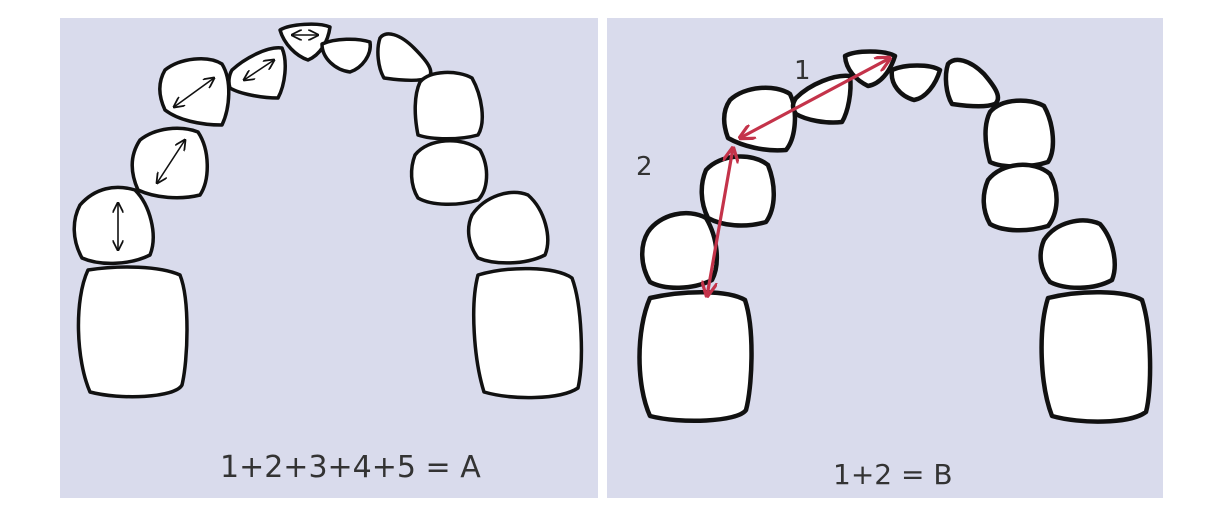 The width and height of the screenshot is (1224, 514). I want to click on segment-2-label: 2, so click(644, 167).